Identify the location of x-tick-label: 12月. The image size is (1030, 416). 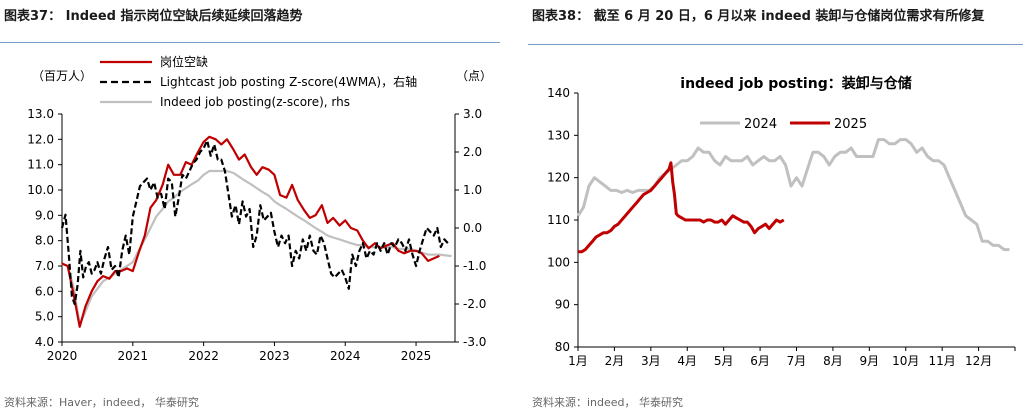
(978, 361).